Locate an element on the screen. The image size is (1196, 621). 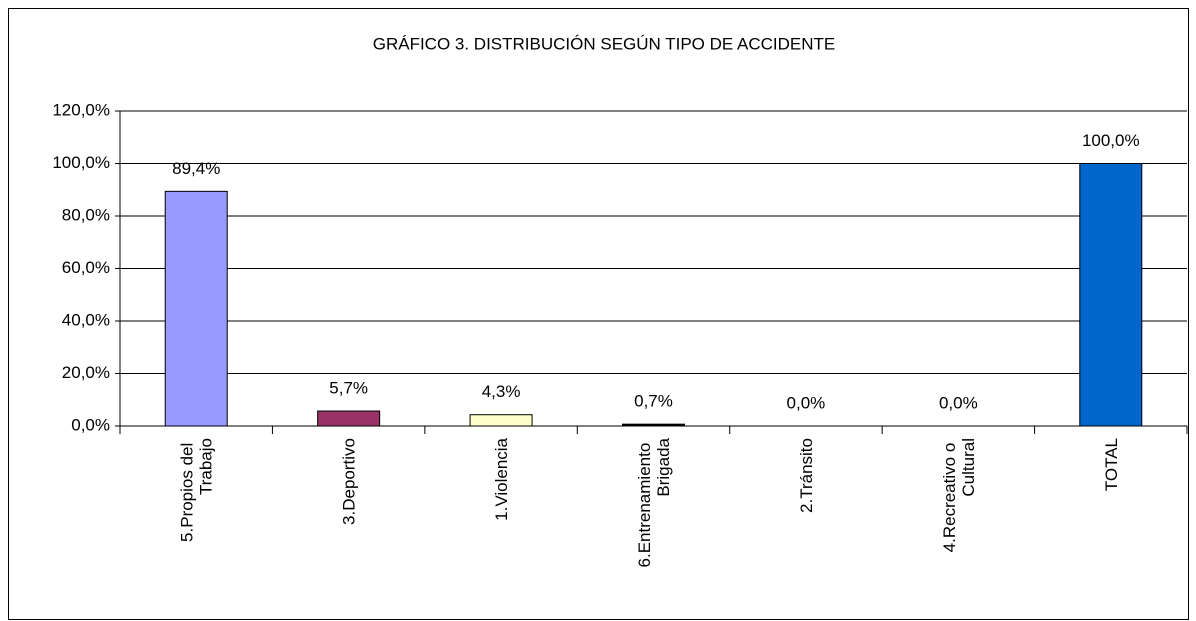
x-tick-label: 2.Tránsito is located at coordinates (806, 475).